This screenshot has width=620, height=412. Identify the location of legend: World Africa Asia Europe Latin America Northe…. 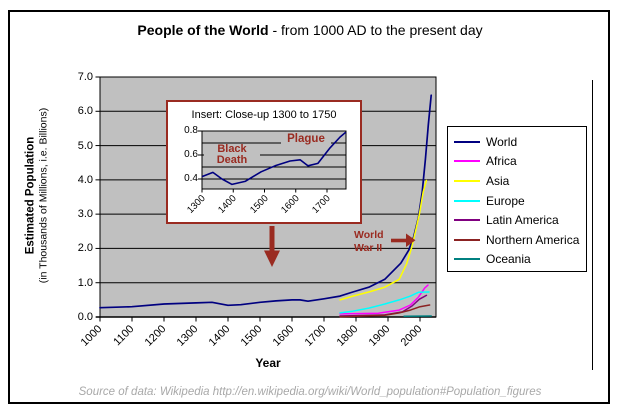
(517, 199).